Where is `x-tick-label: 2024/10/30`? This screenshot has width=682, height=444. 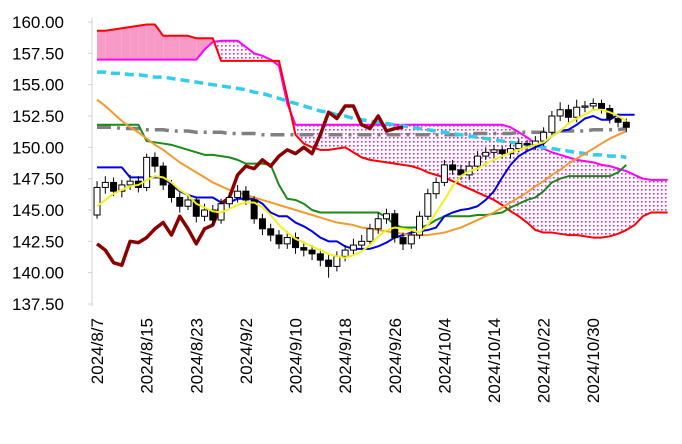
x-tick-label: 2024/10/30 is located at coordinates (593, 360).